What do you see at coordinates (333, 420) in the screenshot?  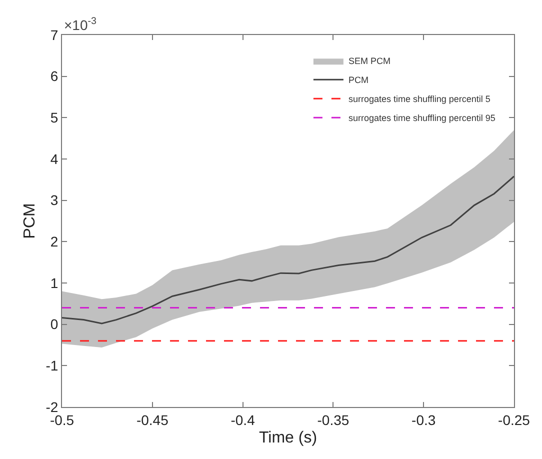 I see `x-tick-label: -0.35` at bounding box center [333, 420].